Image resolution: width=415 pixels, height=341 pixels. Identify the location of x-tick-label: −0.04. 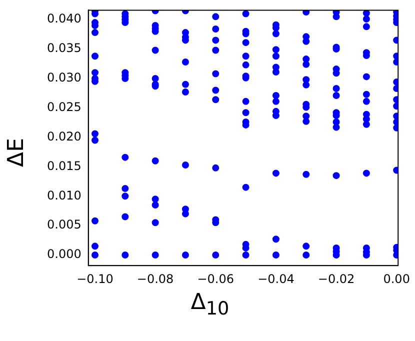
(276, 279).